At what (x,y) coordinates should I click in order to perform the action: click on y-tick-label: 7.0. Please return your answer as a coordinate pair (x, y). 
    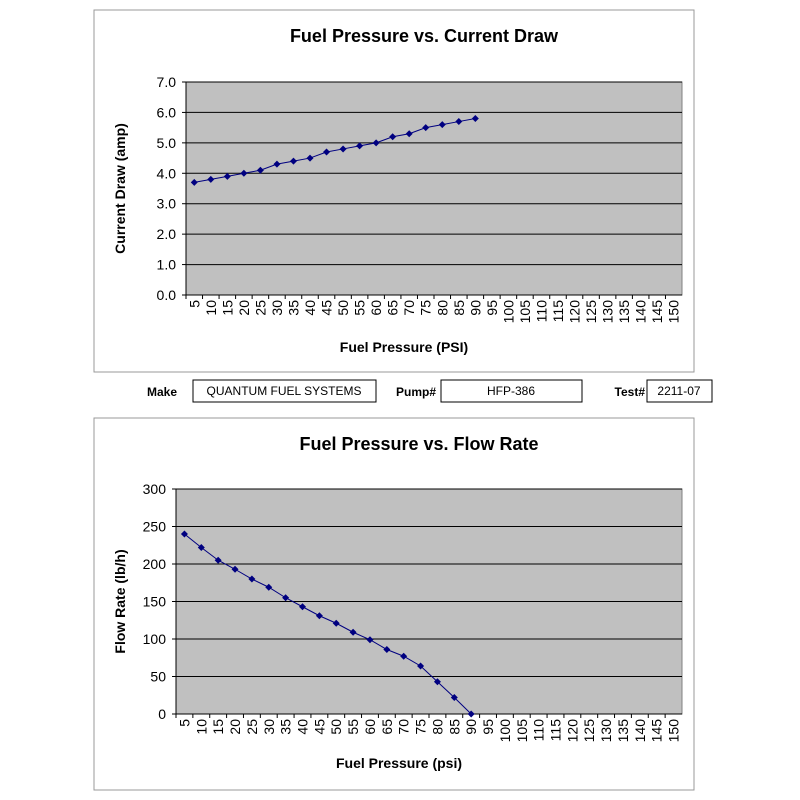
    Looking at the image, I should click on (167, 82).